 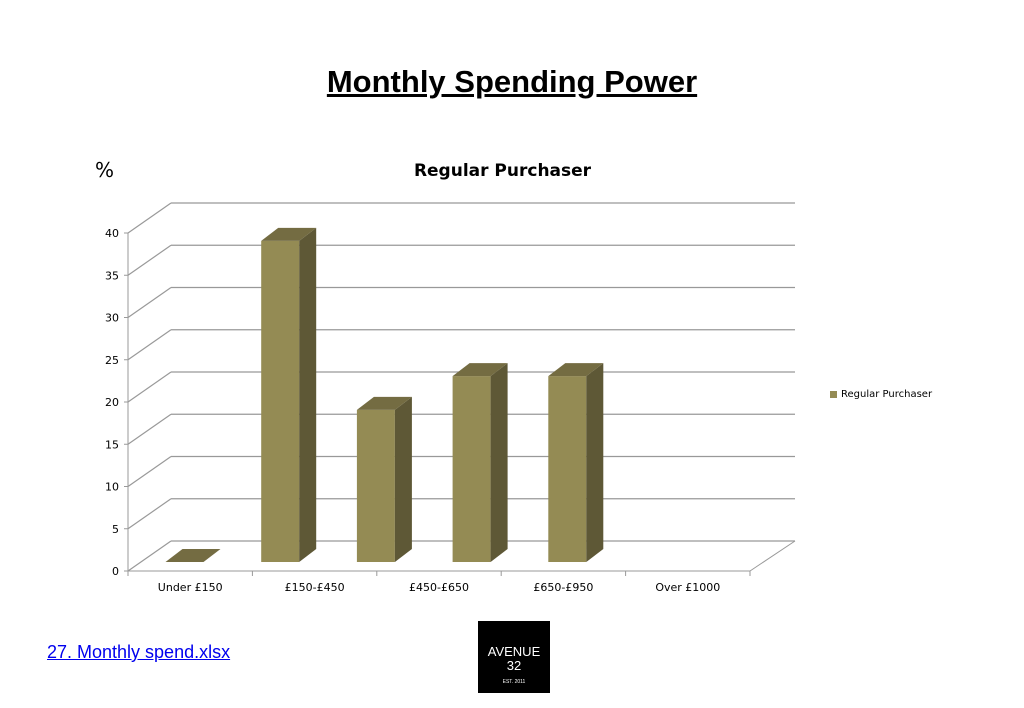 I want to click on x-tick-label: £450-£650, so click(x=439, y=587).